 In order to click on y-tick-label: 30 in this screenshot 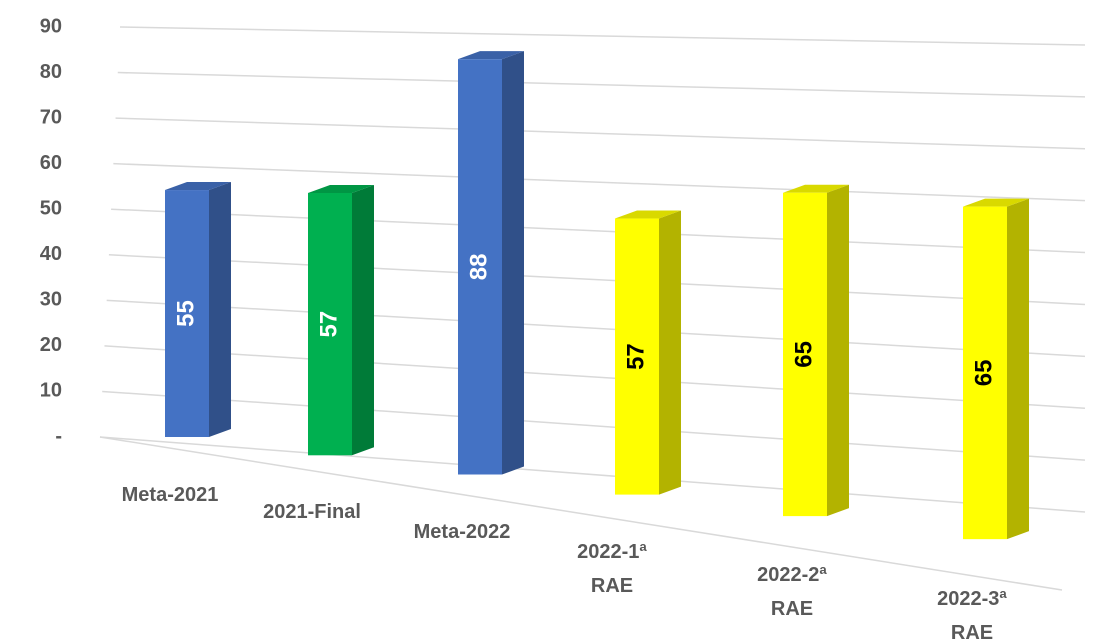, I will do `click(51, 300)`.